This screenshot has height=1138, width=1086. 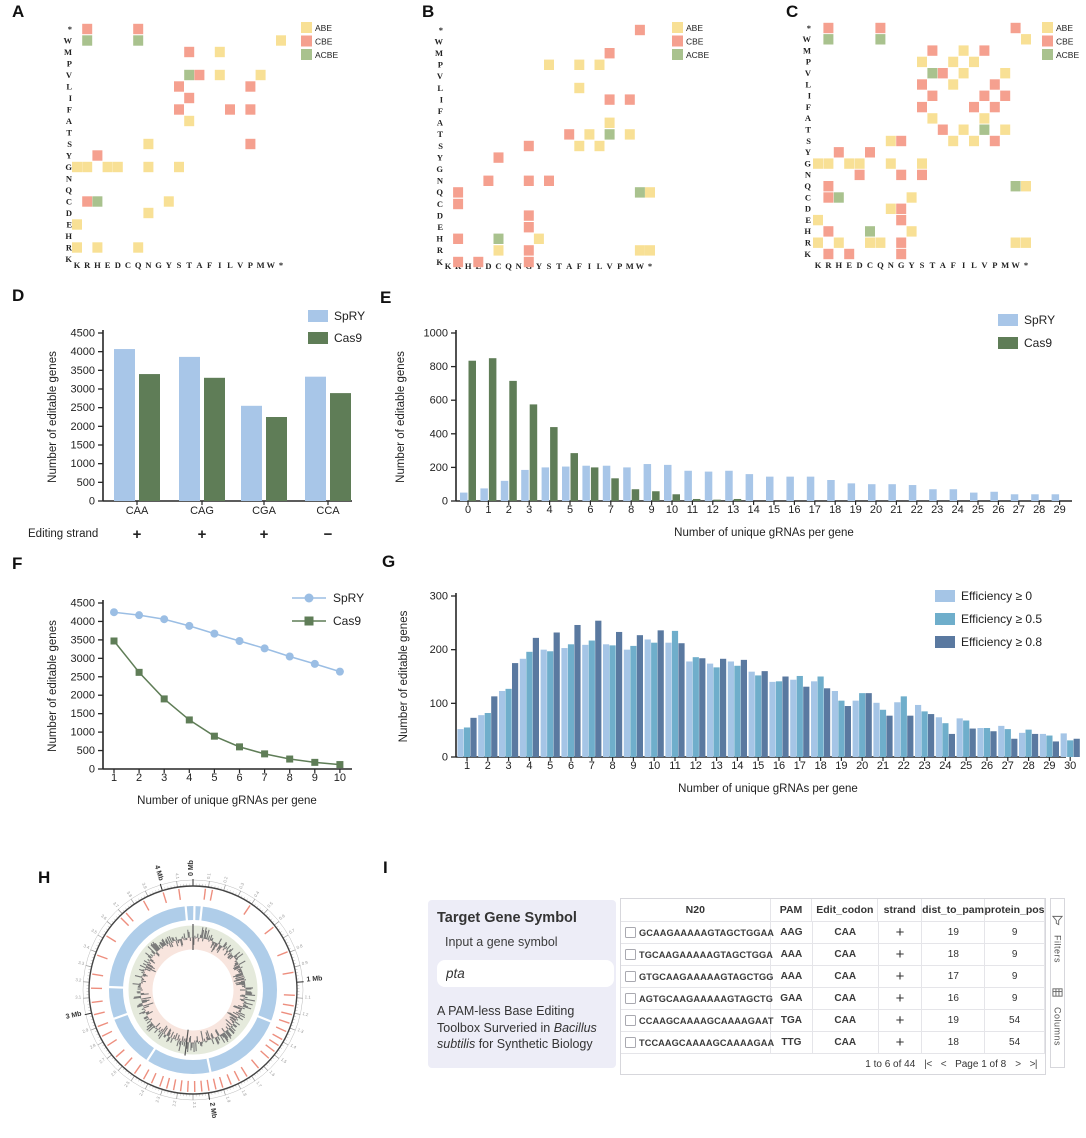 I want to click on x-axis-title: Number of unique gRNAs per gene, so click(x=227, y=801).